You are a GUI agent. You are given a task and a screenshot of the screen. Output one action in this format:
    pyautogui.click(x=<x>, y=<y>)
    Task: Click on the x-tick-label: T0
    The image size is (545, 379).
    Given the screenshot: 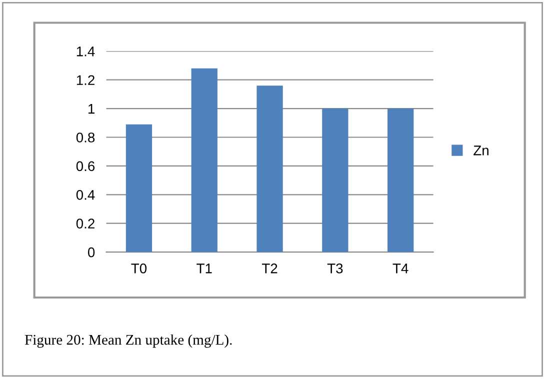 What is the action you would take?
    pyautogui.click(x=139, y=269)
    